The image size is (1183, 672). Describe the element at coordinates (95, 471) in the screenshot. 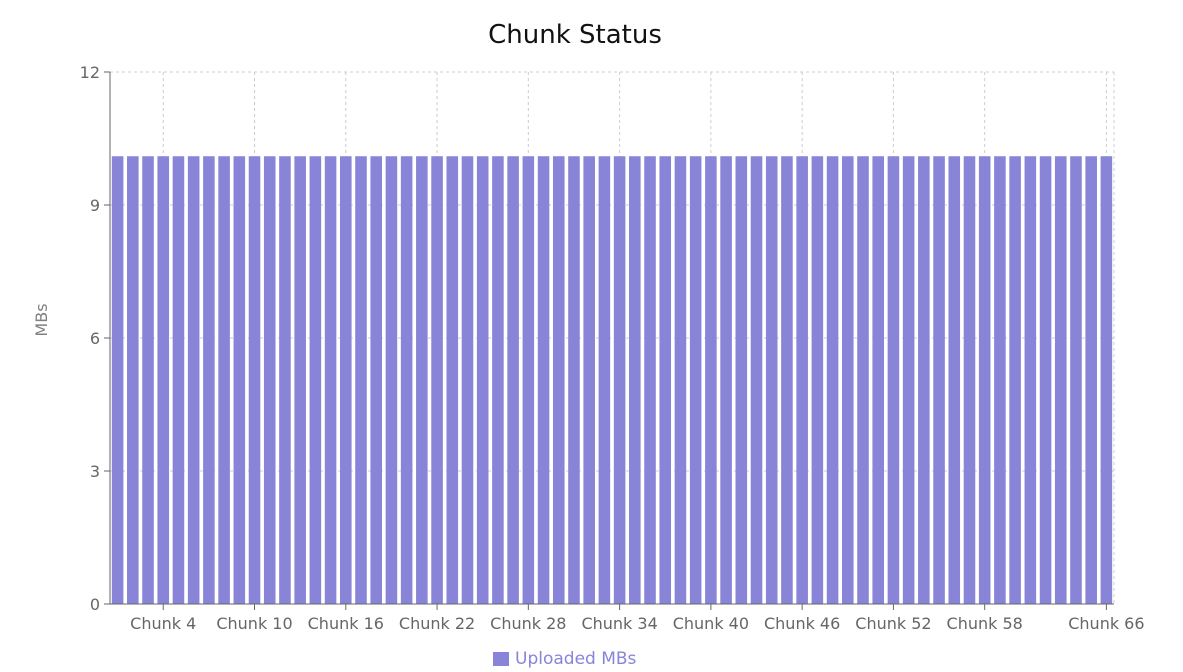

I see `y-tick-label: 3` at that location.